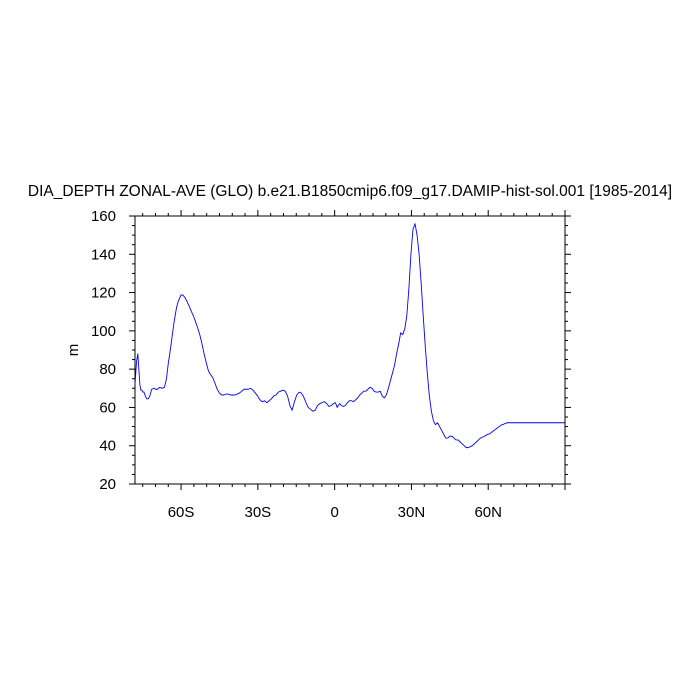 Image resolution: width=700 pixels, height=700 pixels. What do you see at coordinates (107, 446) in the screenshot?
I see `y-tick-label: 40` at bounding box center [107, 446].